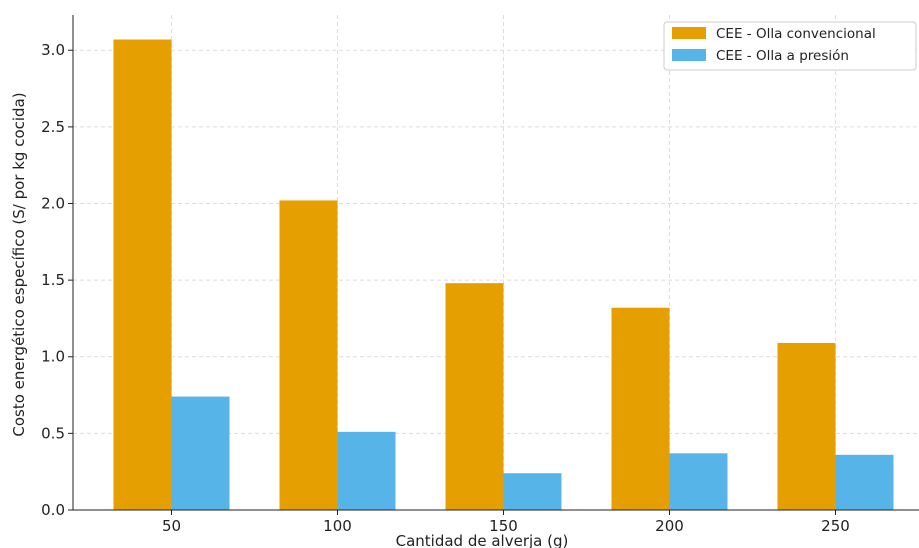 Image resolution: width=919 pixels, height=548 pixels. Describe the element at coordinates (53, 50) in the screenshot. I see `y-tick-label: 3.0` at that location.